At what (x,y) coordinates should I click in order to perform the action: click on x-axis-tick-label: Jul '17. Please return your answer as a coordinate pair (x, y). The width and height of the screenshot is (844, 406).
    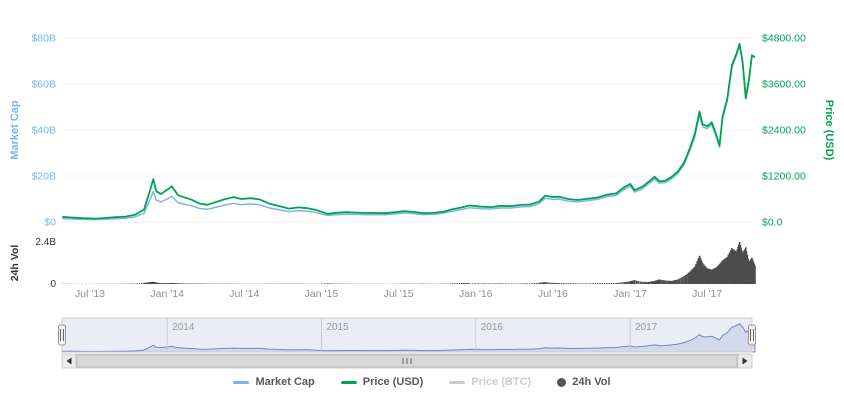
    Looking at the image, I should click on (707, 294).